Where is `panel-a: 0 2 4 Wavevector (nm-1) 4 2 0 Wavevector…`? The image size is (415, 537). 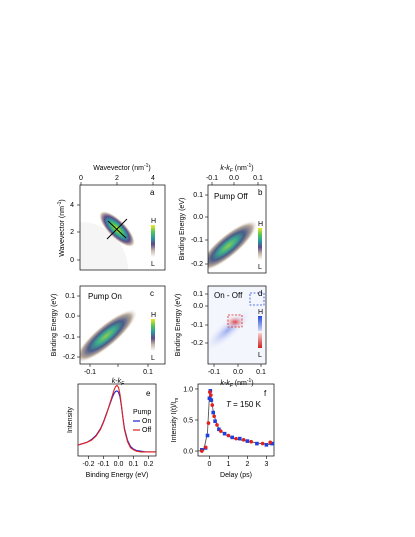
panel-a: 0 2 4 Wavevector (nm-1) 4 2 0 Wavevector… is located at coordinates (111, 217).